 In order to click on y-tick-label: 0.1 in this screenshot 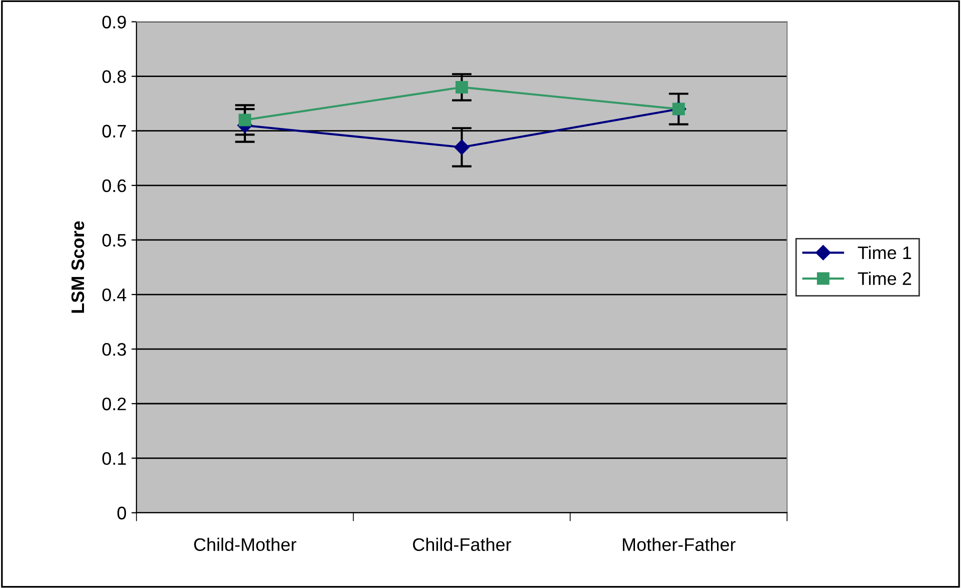, I will do `click(114, 458)`.